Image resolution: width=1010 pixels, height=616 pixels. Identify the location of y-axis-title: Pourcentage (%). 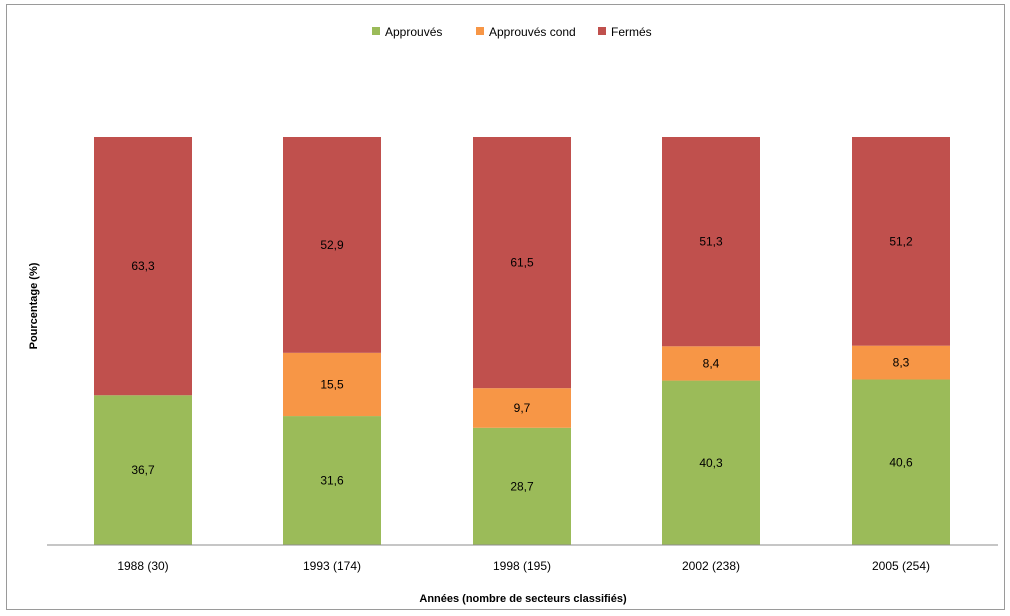
(34, 305).